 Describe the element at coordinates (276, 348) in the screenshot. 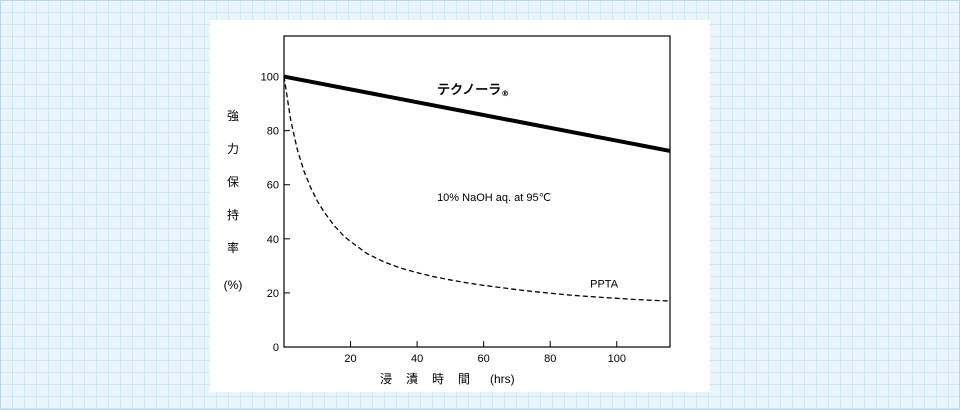

I see `y-tick-label: 0` at that location.